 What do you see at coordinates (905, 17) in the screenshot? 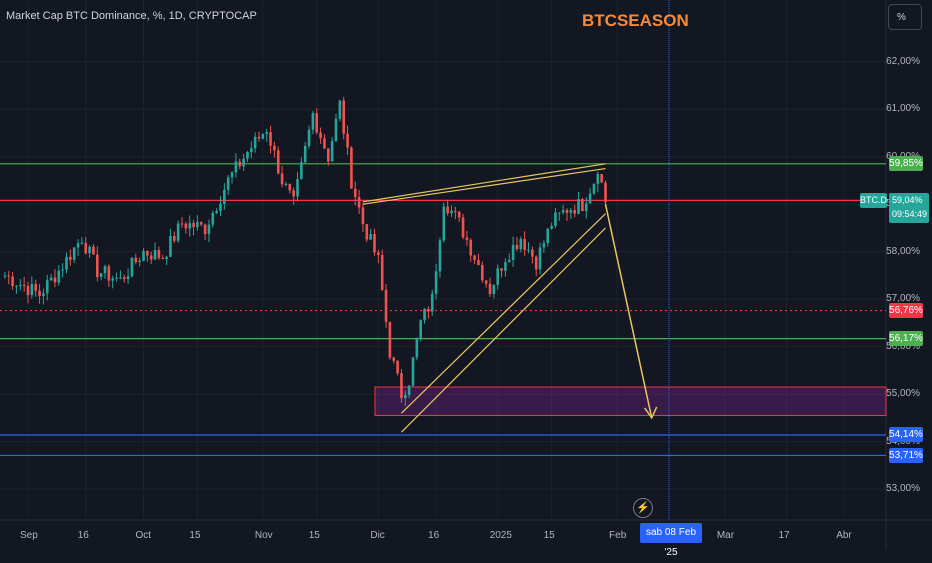
I see `unit-selector-button: %` at bounding box center [905, 17].